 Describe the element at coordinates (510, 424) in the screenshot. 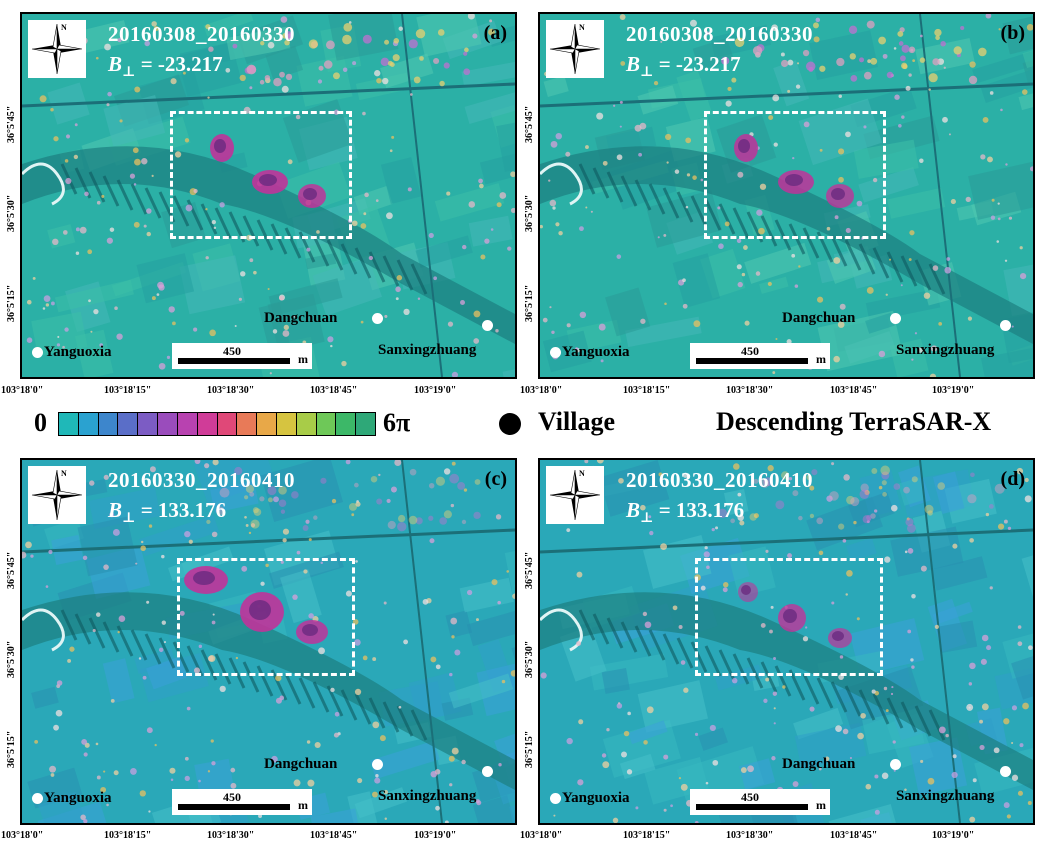

I see `village-symbol-icon` at that location.